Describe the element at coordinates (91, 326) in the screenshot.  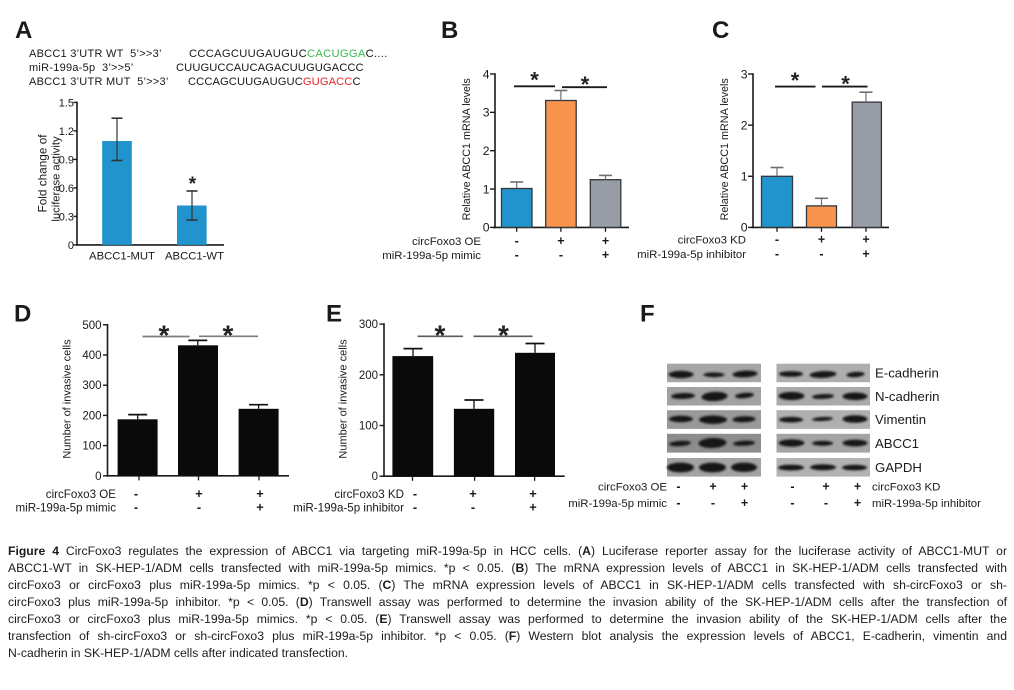
I see `svg-text: 500` at that location.